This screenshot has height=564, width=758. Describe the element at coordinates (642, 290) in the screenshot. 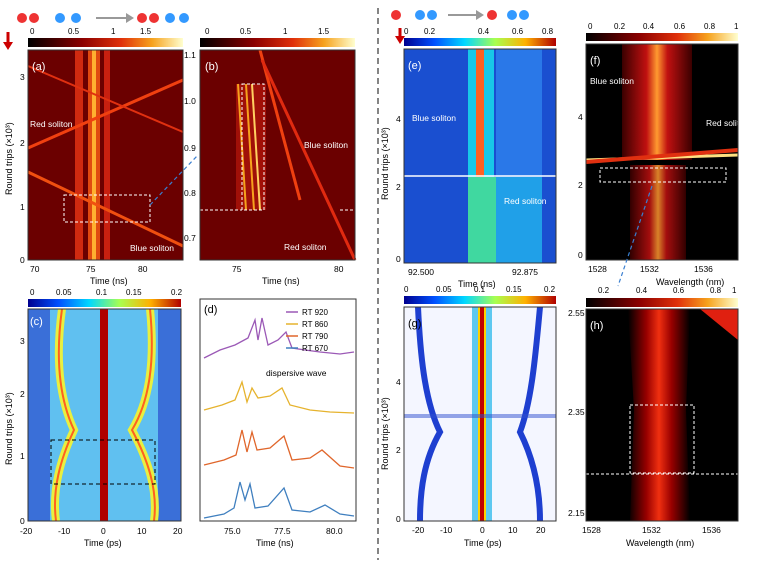

I see `cbar-h-tick: 0.4` at that location.